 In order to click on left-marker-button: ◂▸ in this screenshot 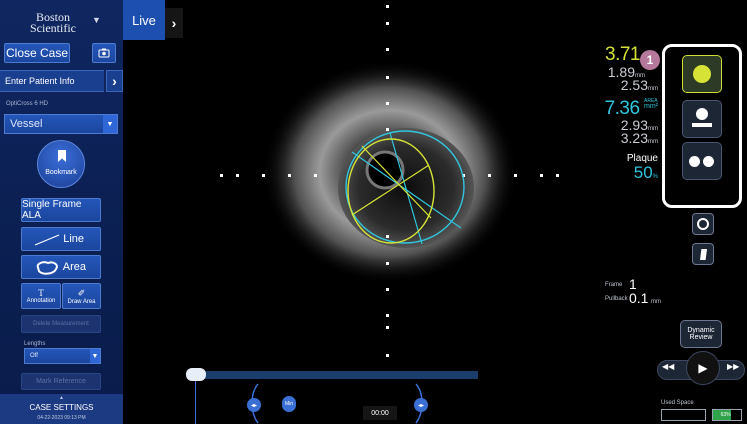, I will do `click(254, 405)`.